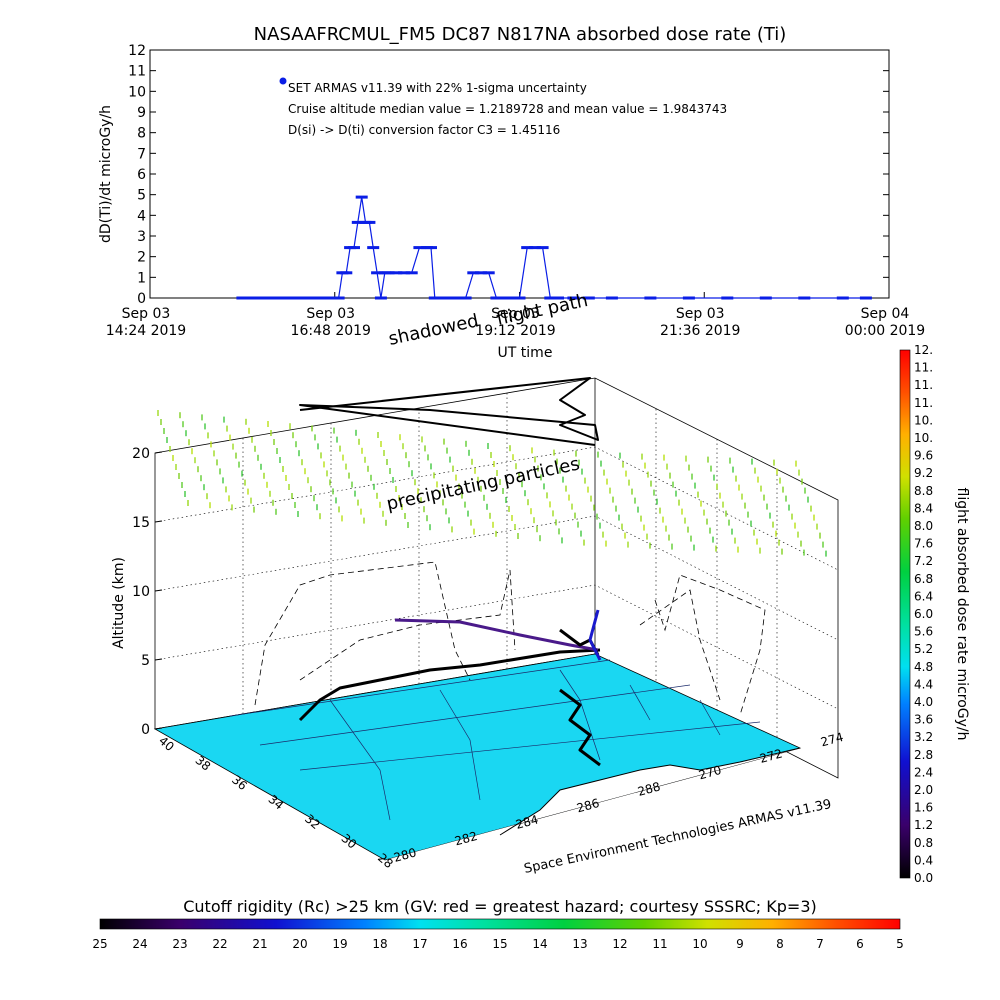 The height and width of the screenshot is (1000, 1000). What do you see at coordinates (499, 944) in the screenshot?
I see `cutoff-tick-label: 15` at bounding box center [499, 944].